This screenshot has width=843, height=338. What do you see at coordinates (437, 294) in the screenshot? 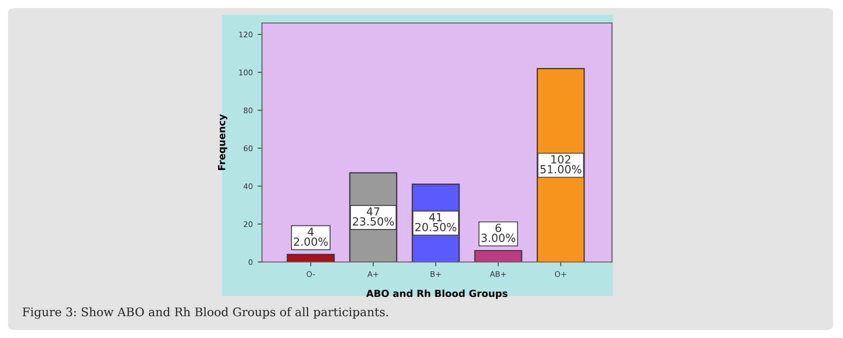
I see `x-axis-title: ABO and Rh Blood Groups` at bounding box center [437, 294].